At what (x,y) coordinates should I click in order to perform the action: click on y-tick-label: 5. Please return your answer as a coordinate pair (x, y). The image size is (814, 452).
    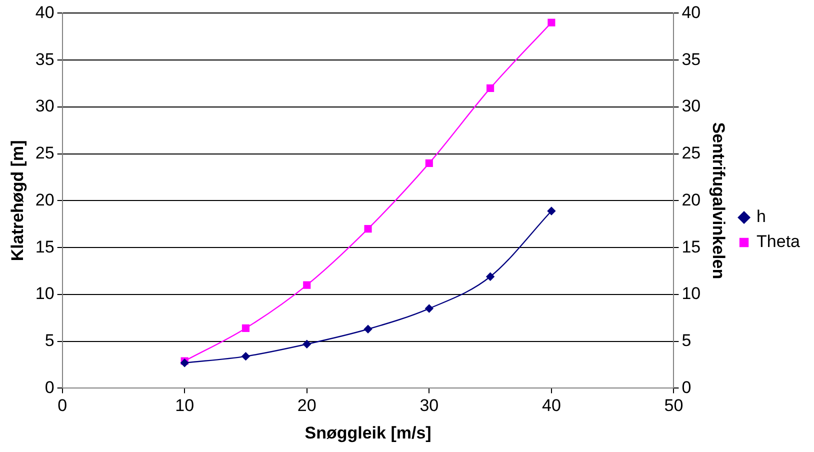
    Looking at the image, I should click on (49, 340).